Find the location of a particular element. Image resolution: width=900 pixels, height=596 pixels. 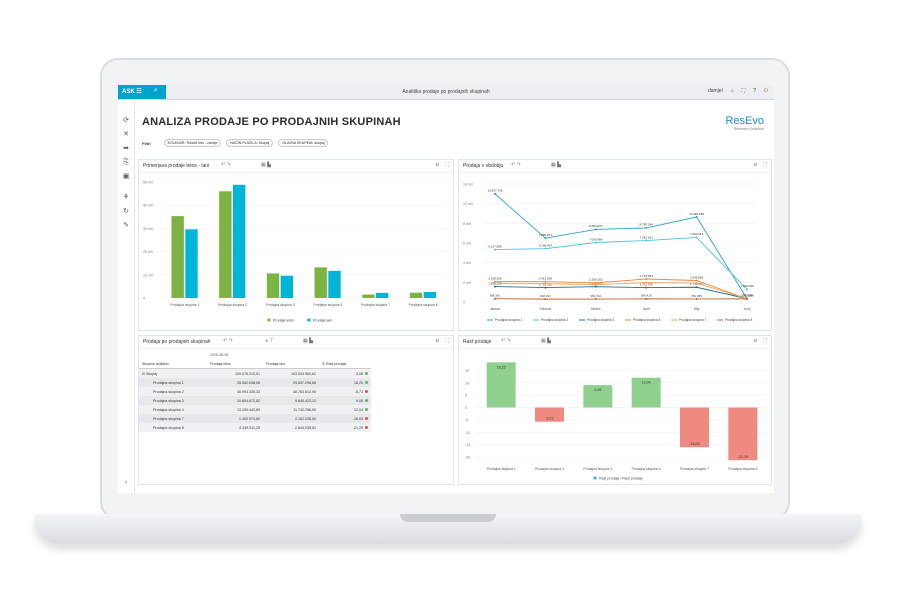

col-header: ⇅ Rast prodaje is located at coordinates (345, 364).